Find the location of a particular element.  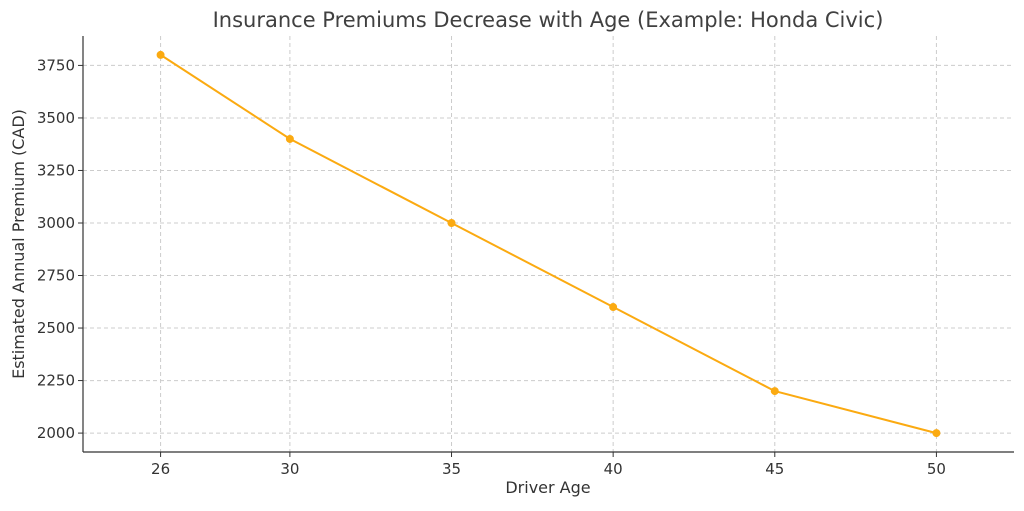

x-tick-label: 26 is located at coordinates (160, 469).